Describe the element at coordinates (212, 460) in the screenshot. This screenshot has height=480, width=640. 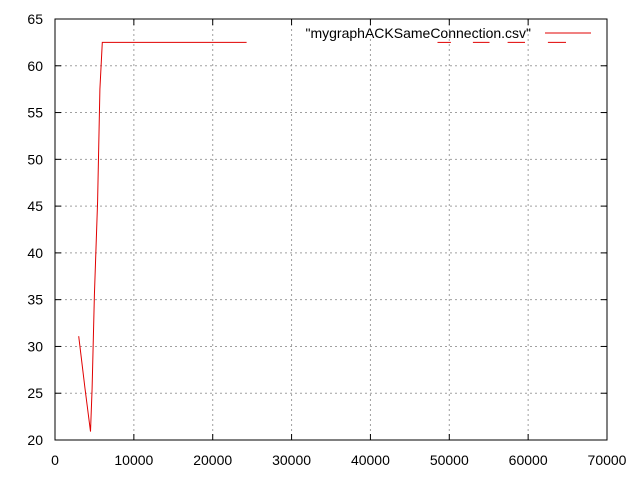
I see `x-tick-label: 20000` at that location.